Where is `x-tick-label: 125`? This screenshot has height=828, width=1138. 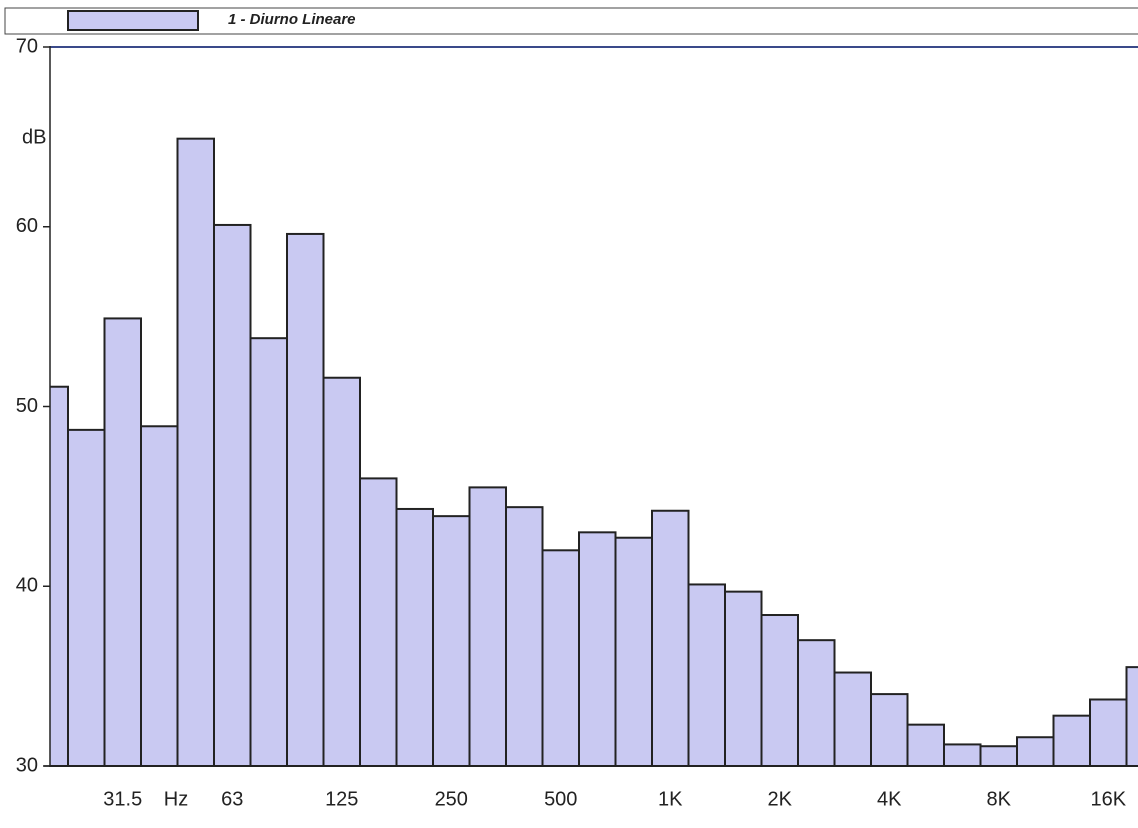 x-tick-label: 125 is located at coordinates (341, 799).